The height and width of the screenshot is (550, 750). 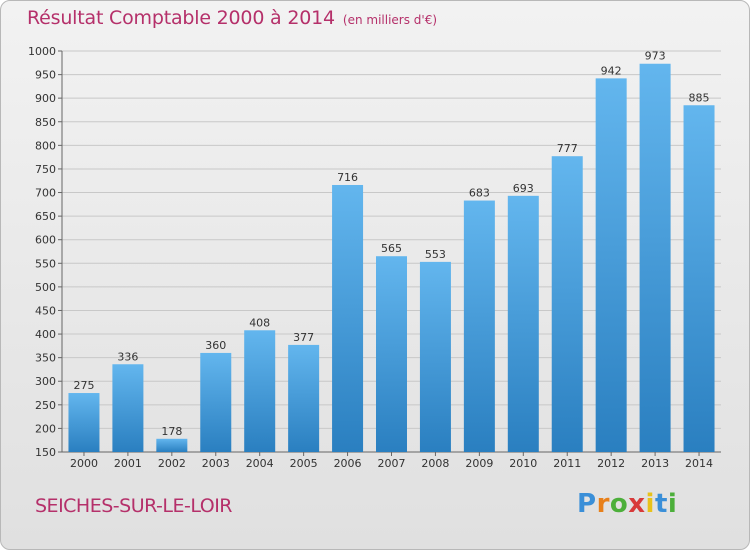 What do you see at coordinates (45, 405) in the screenshot?
I see `y-tick-label: 250` at bounding box center [45, 405].